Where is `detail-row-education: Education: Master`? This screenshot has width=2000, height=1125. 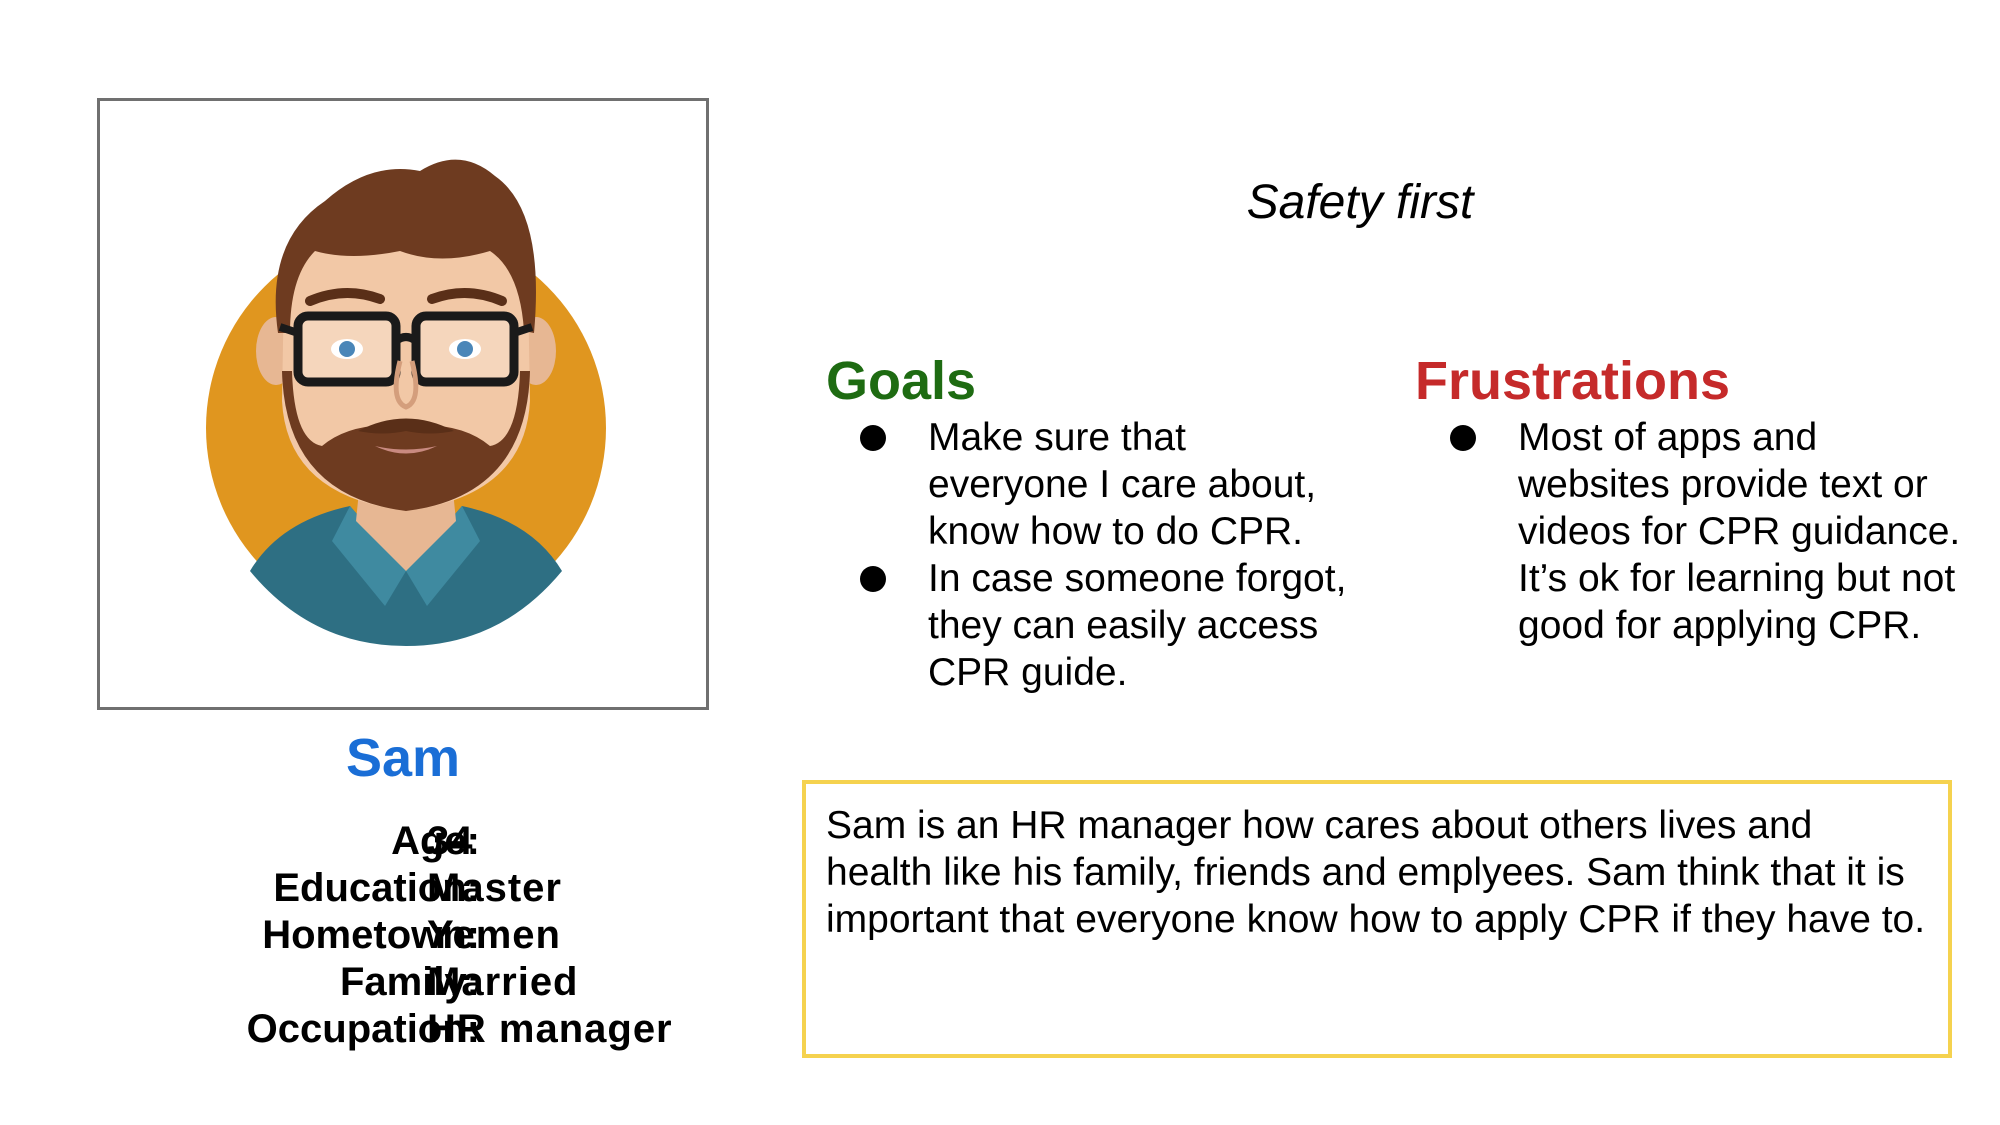 detail-row-education: Education: Master is located at coordinates (420, 888).